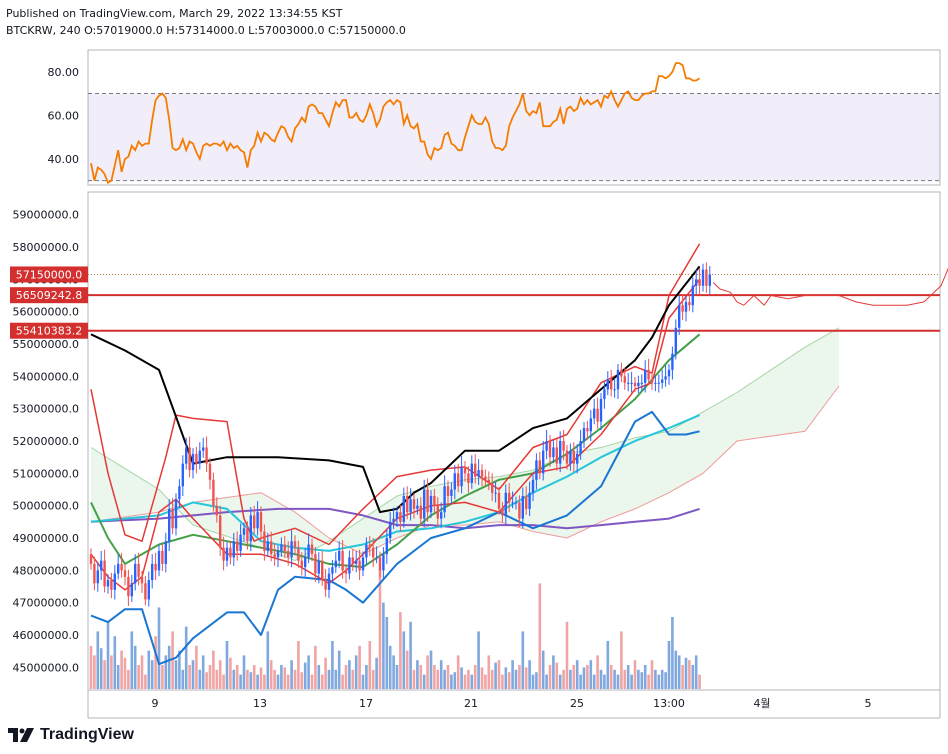 This screenshot has width=948, height=754. Describe the element at coordinates (46, 603) in the screenshot. I see `price-y-tick-label: 47000000.0` at that location.